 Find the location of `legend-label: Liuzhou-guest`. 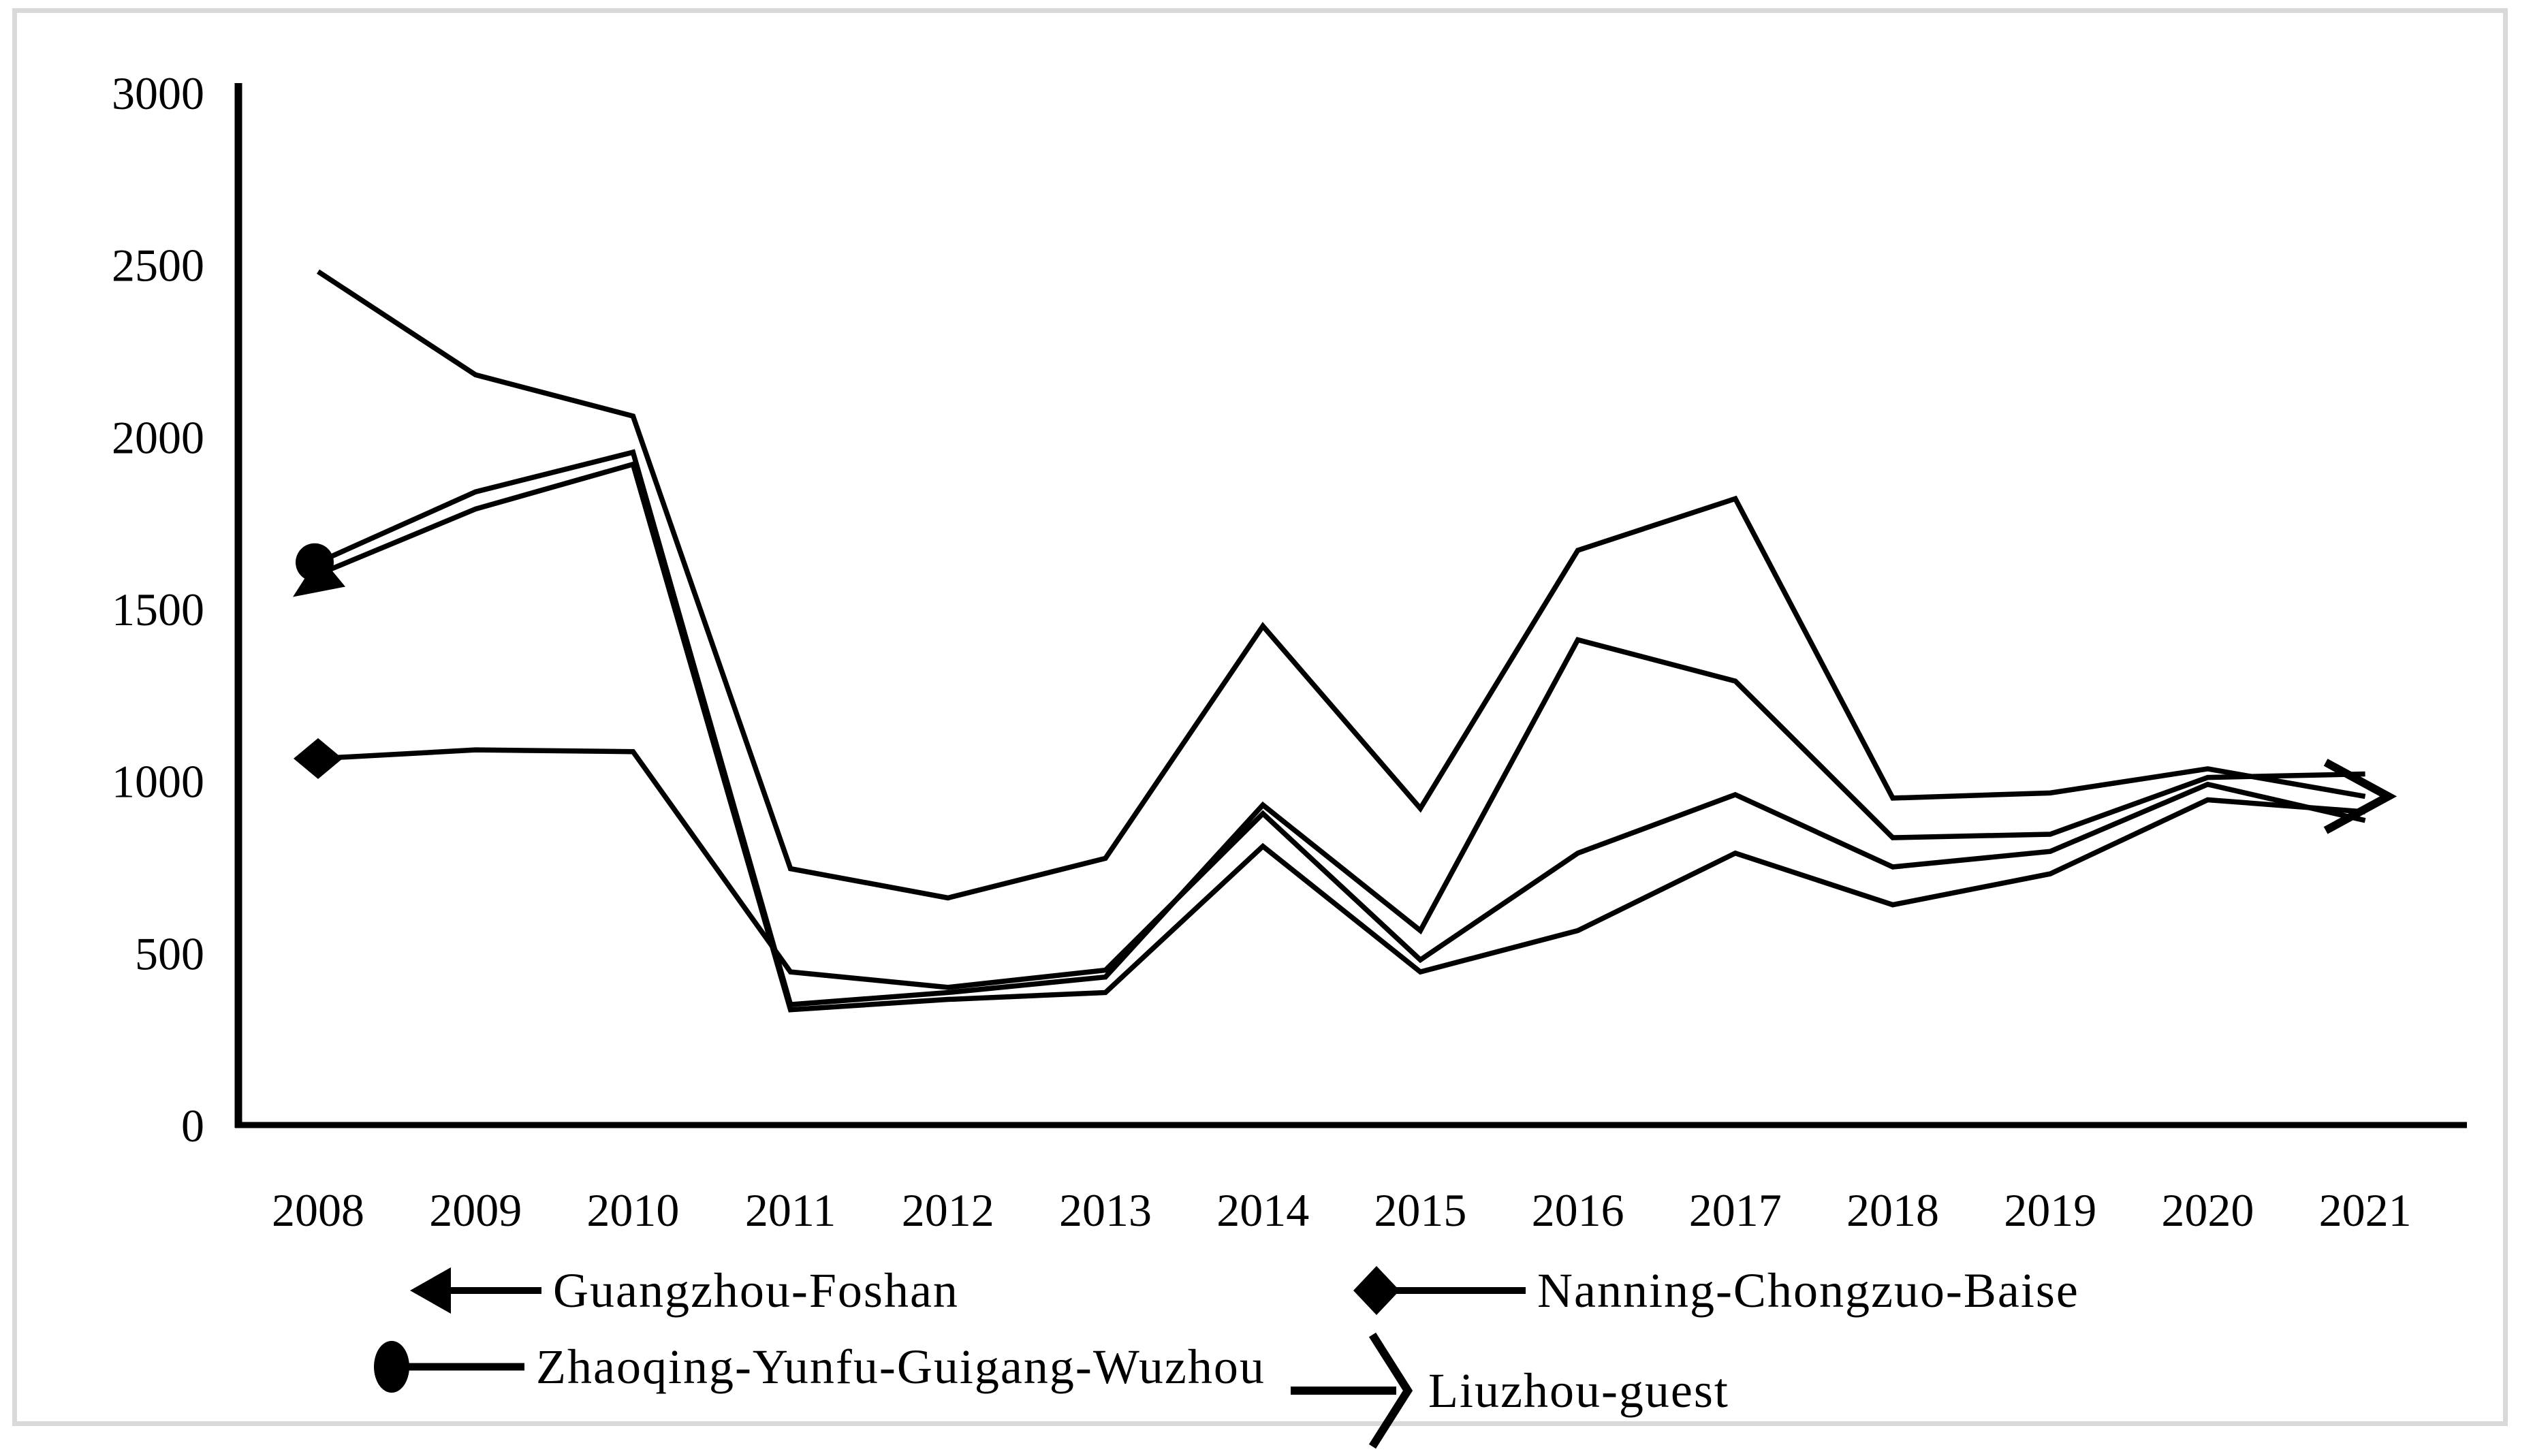

legend-label: Liuzhou-guest is located at coordinates (1578, 1390).